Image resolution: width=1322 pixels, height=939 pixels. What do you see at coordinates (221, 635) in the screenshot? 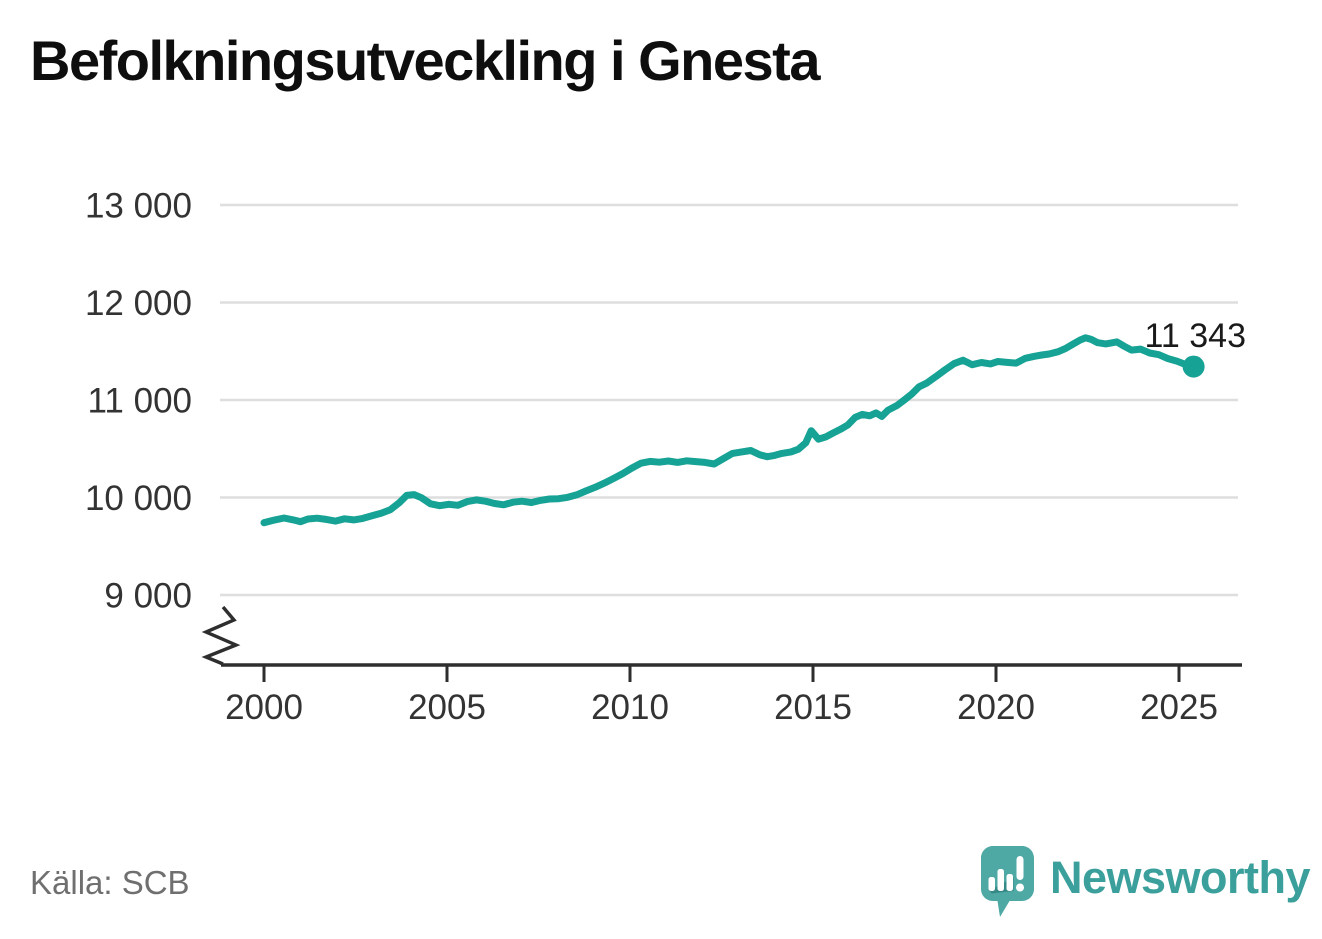
I see `y-axis-break-icon` at bounding box center [221, 635].